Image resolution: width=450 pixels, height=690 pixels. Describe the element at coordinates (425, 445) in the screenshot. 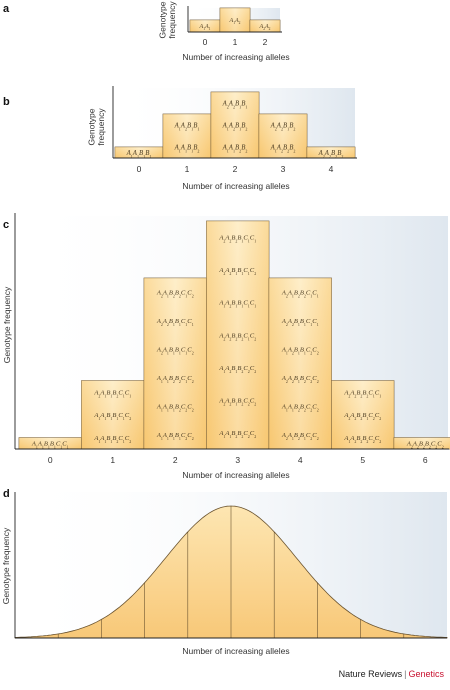

I see `genotype-label: A2A2B2B2C2C2` at that location.